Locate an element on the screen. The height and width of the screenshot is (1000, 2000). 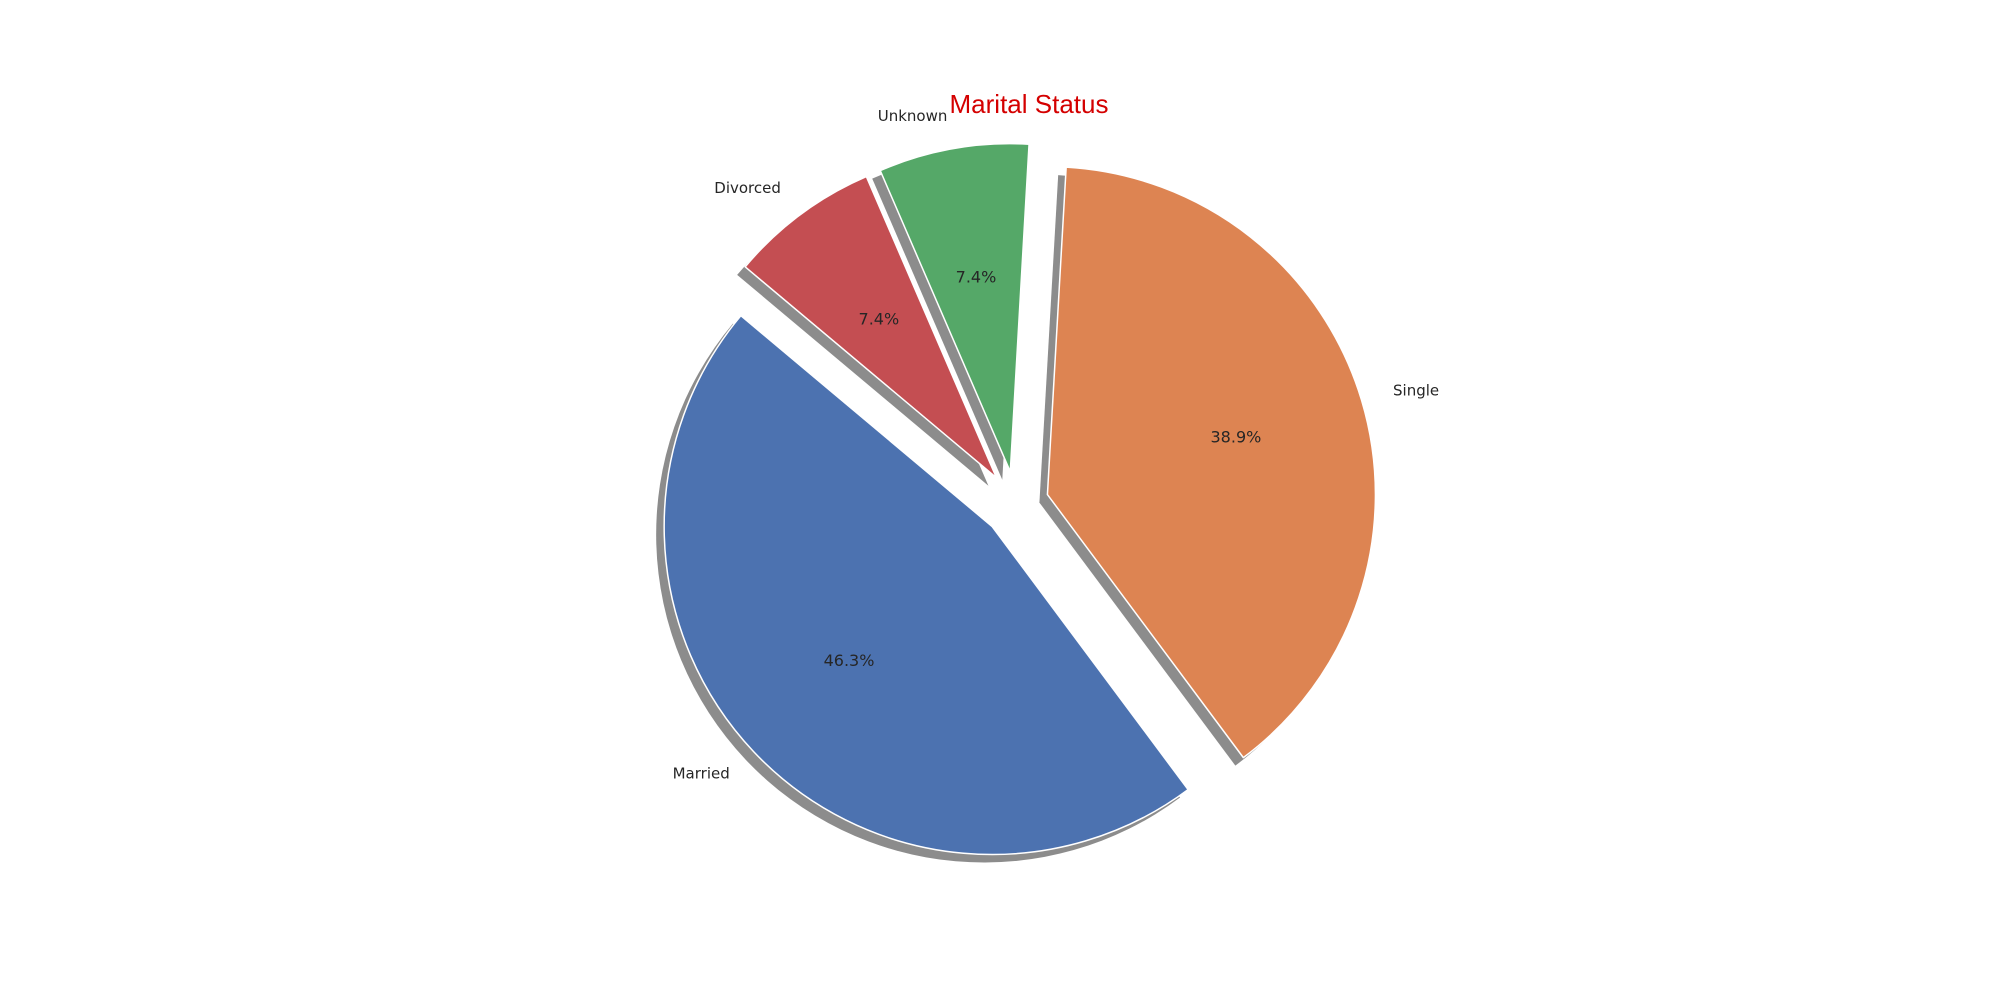
slice-label-unknown: Unknown is located at coordinates (913, 116).